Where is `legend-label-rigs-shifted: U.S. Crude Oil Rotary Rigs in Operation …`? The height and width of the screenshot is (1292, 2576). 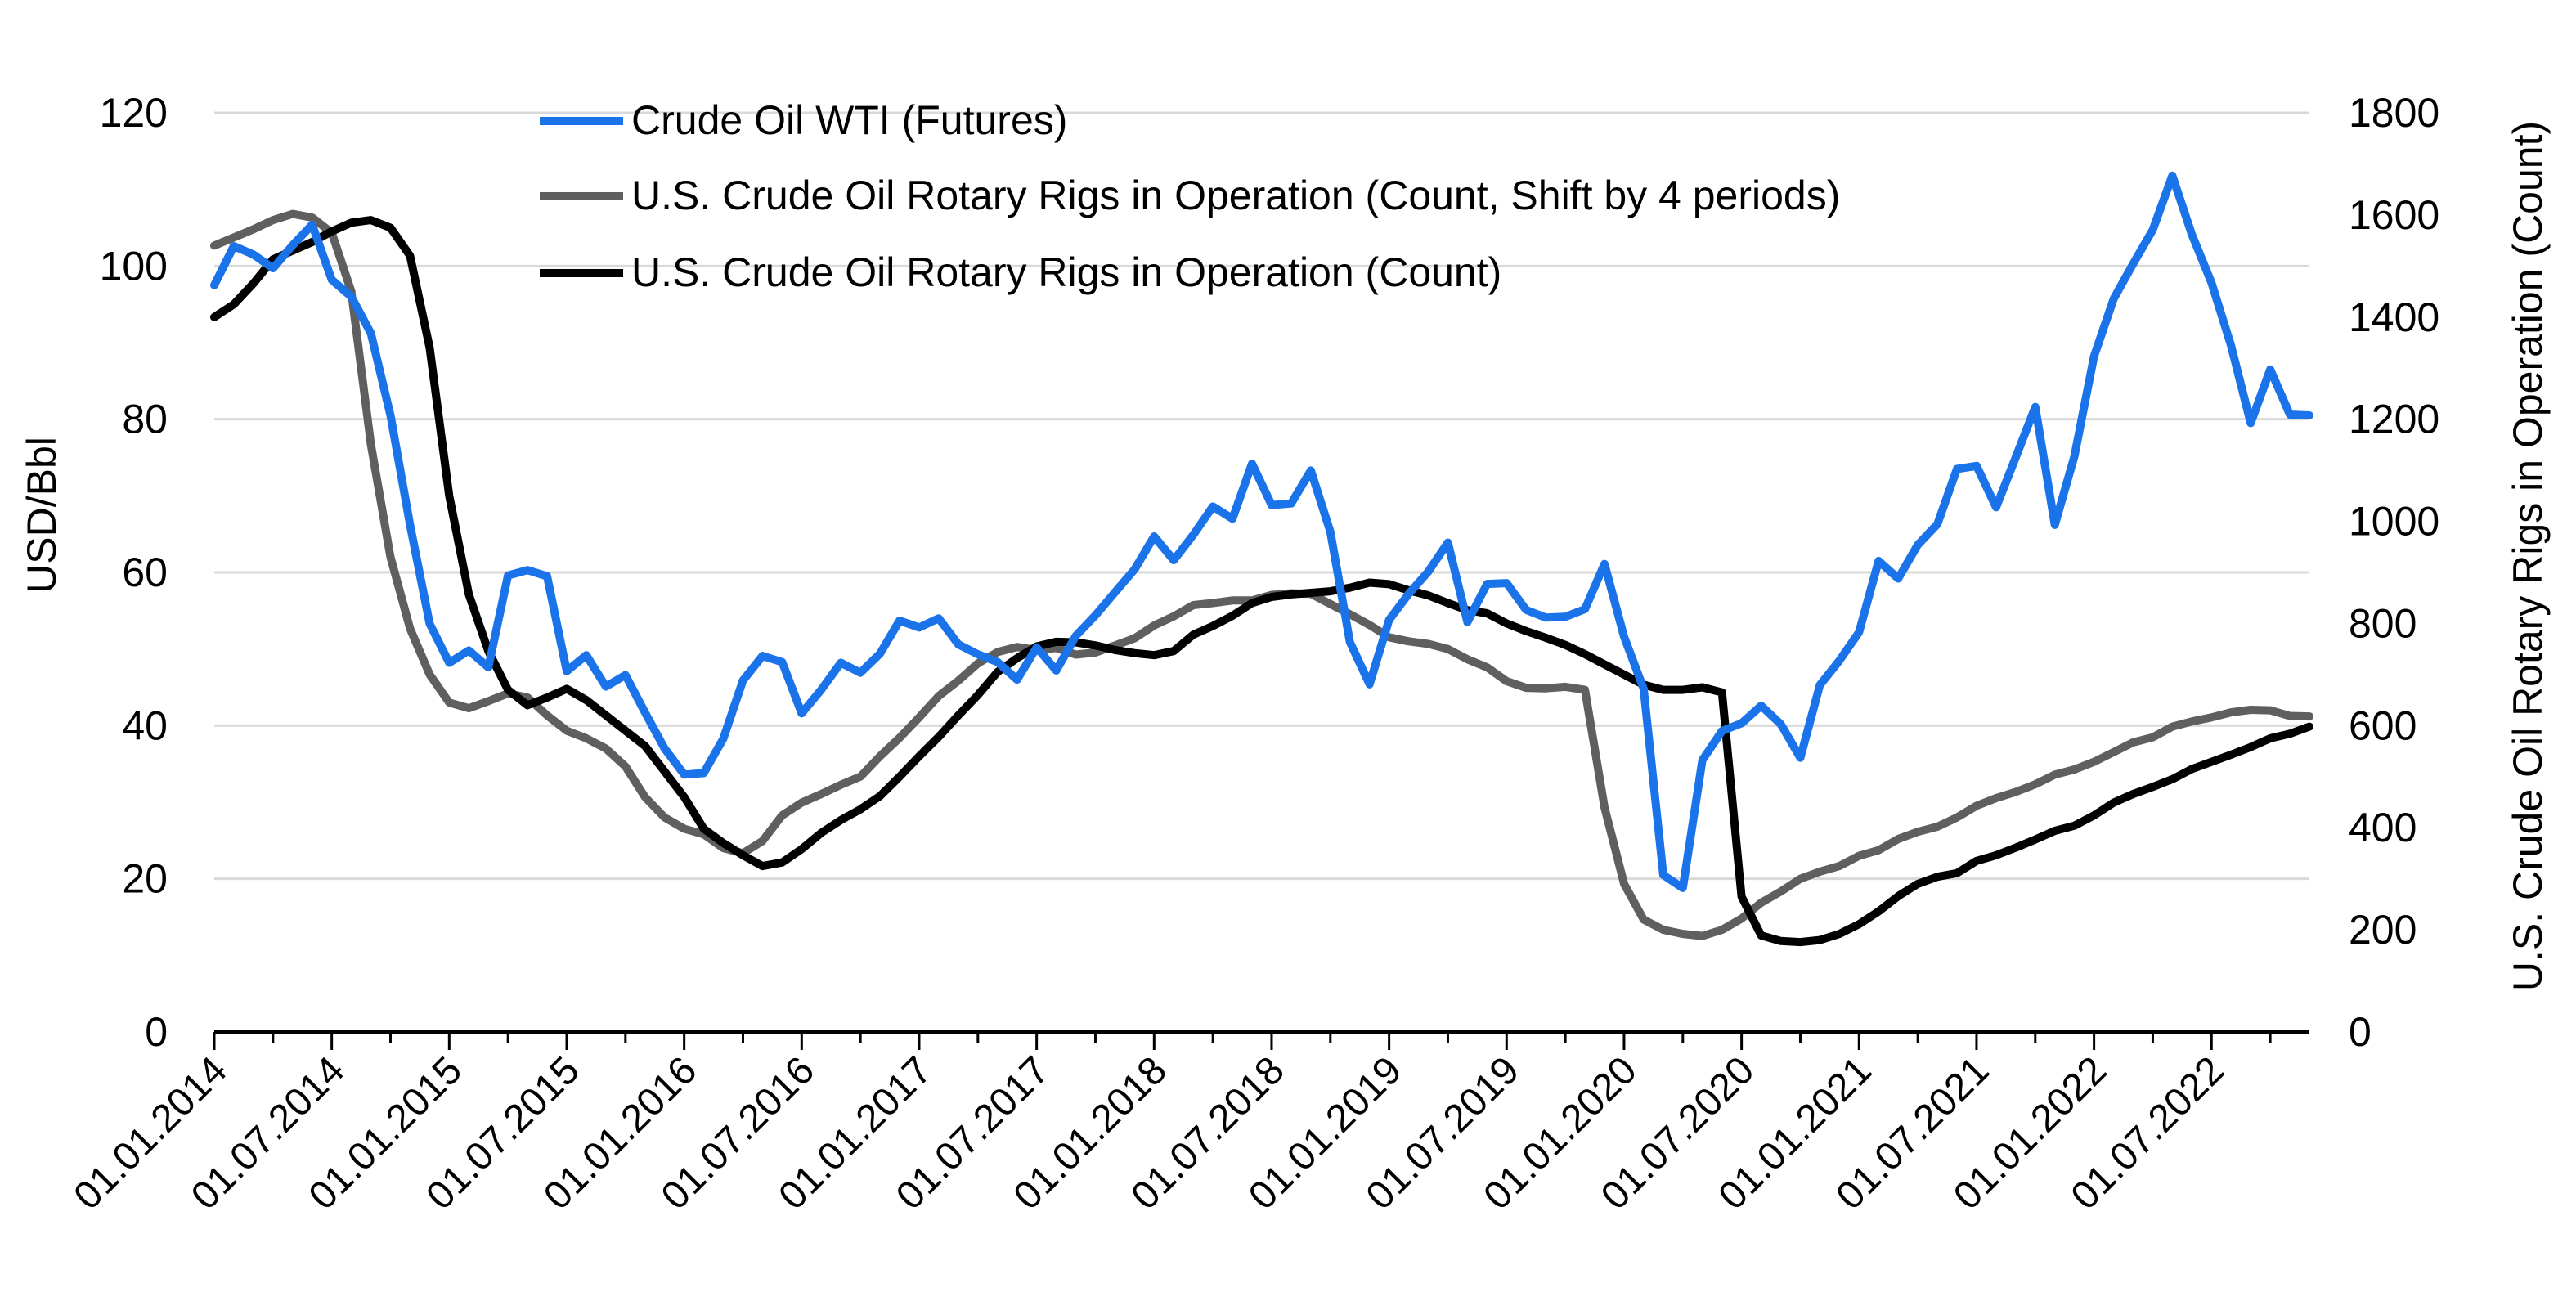
legend-label-rigs-shifted: U.S. Crude Oil Rotary Rigs in Operation … is located at coordinates (1235, 195).